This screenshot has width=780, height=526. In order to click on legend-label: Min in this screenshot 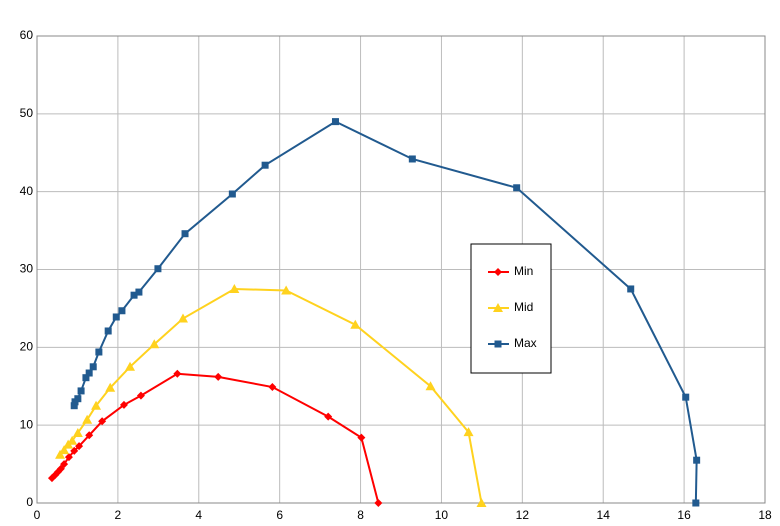, I will do `click(523, 271)`.